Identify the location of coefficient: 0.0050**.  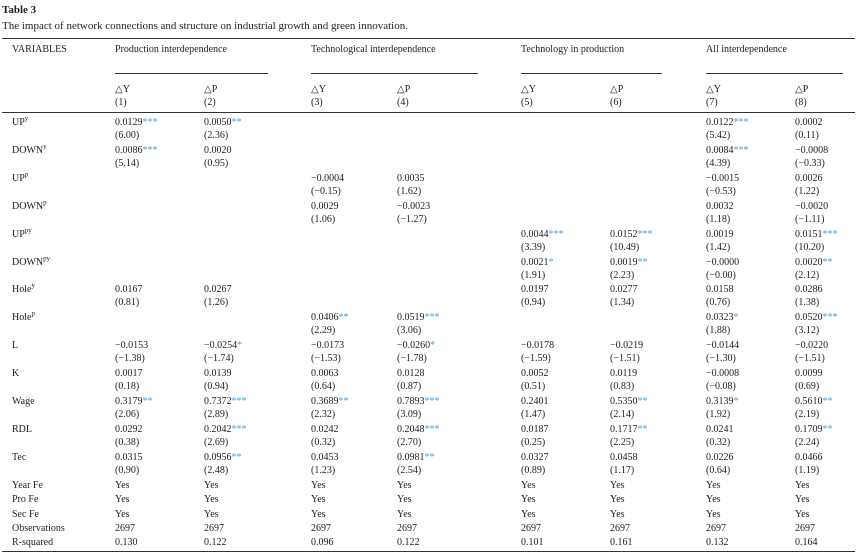
(223, 123).